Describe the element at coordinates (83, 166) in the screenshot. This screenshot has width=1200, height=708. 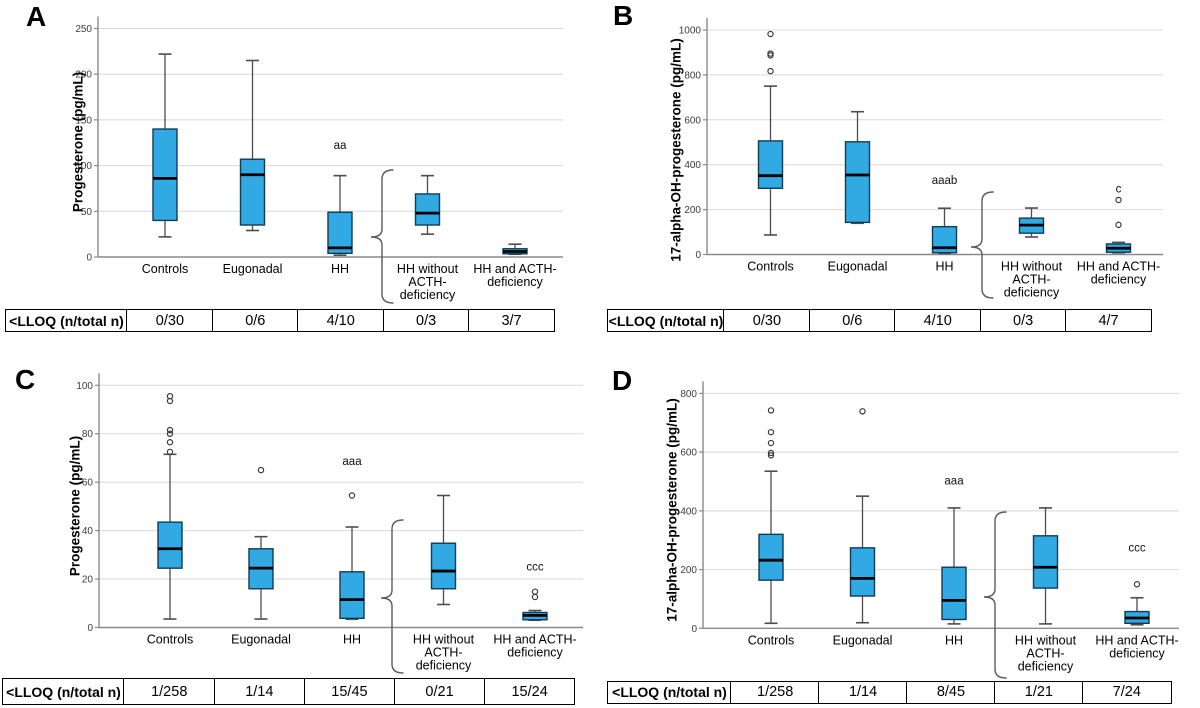
I see `y-tick-label: 100` at that location.